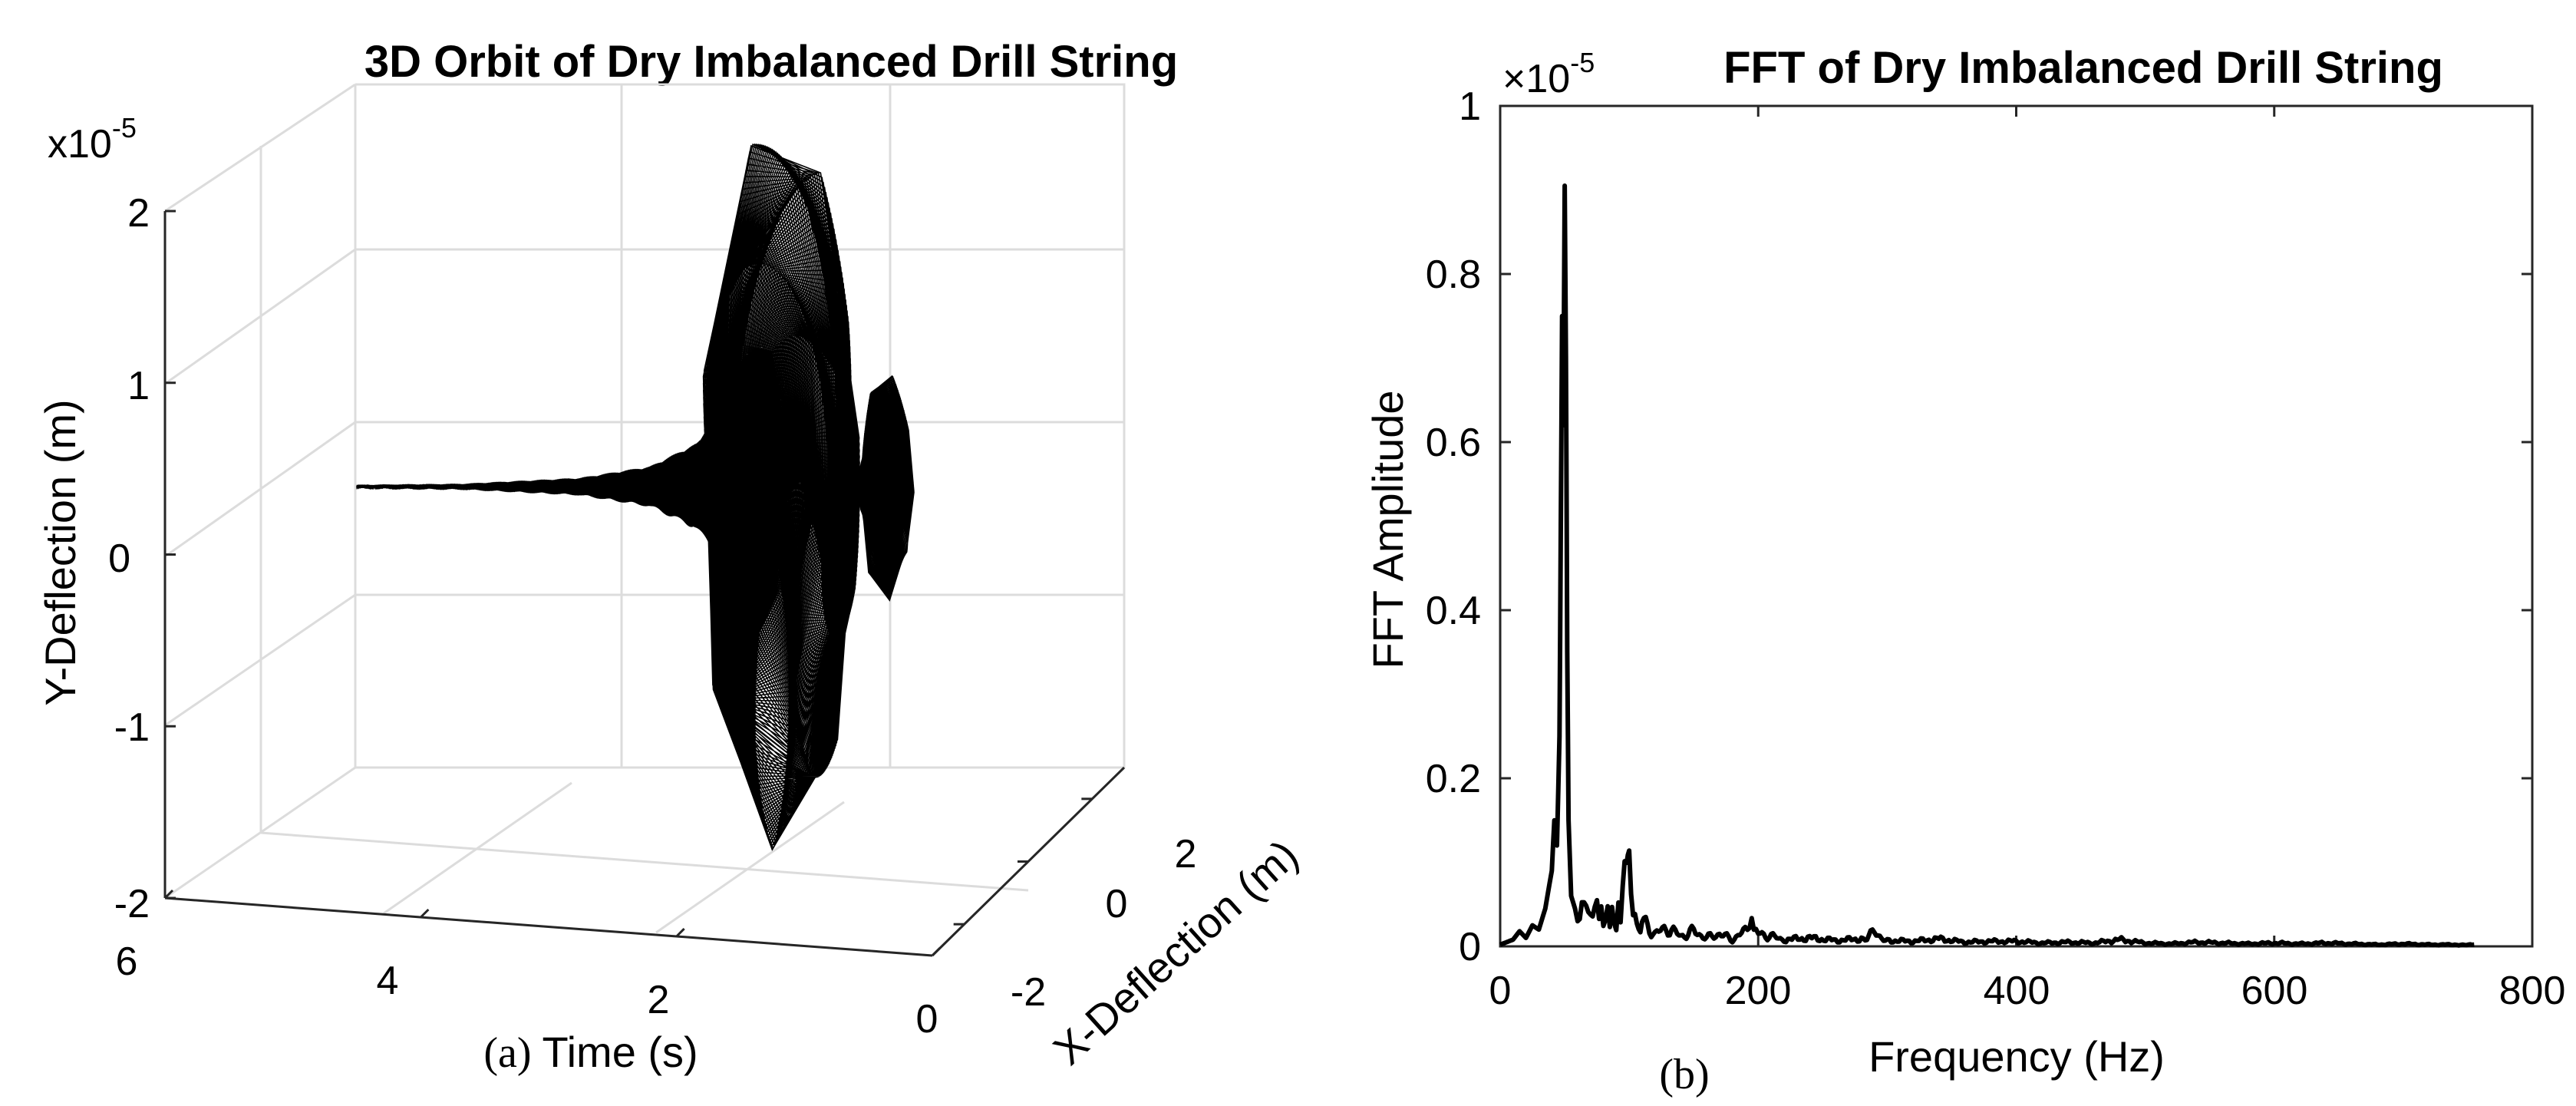  I want to click on orbit-line, so click(635, 497).